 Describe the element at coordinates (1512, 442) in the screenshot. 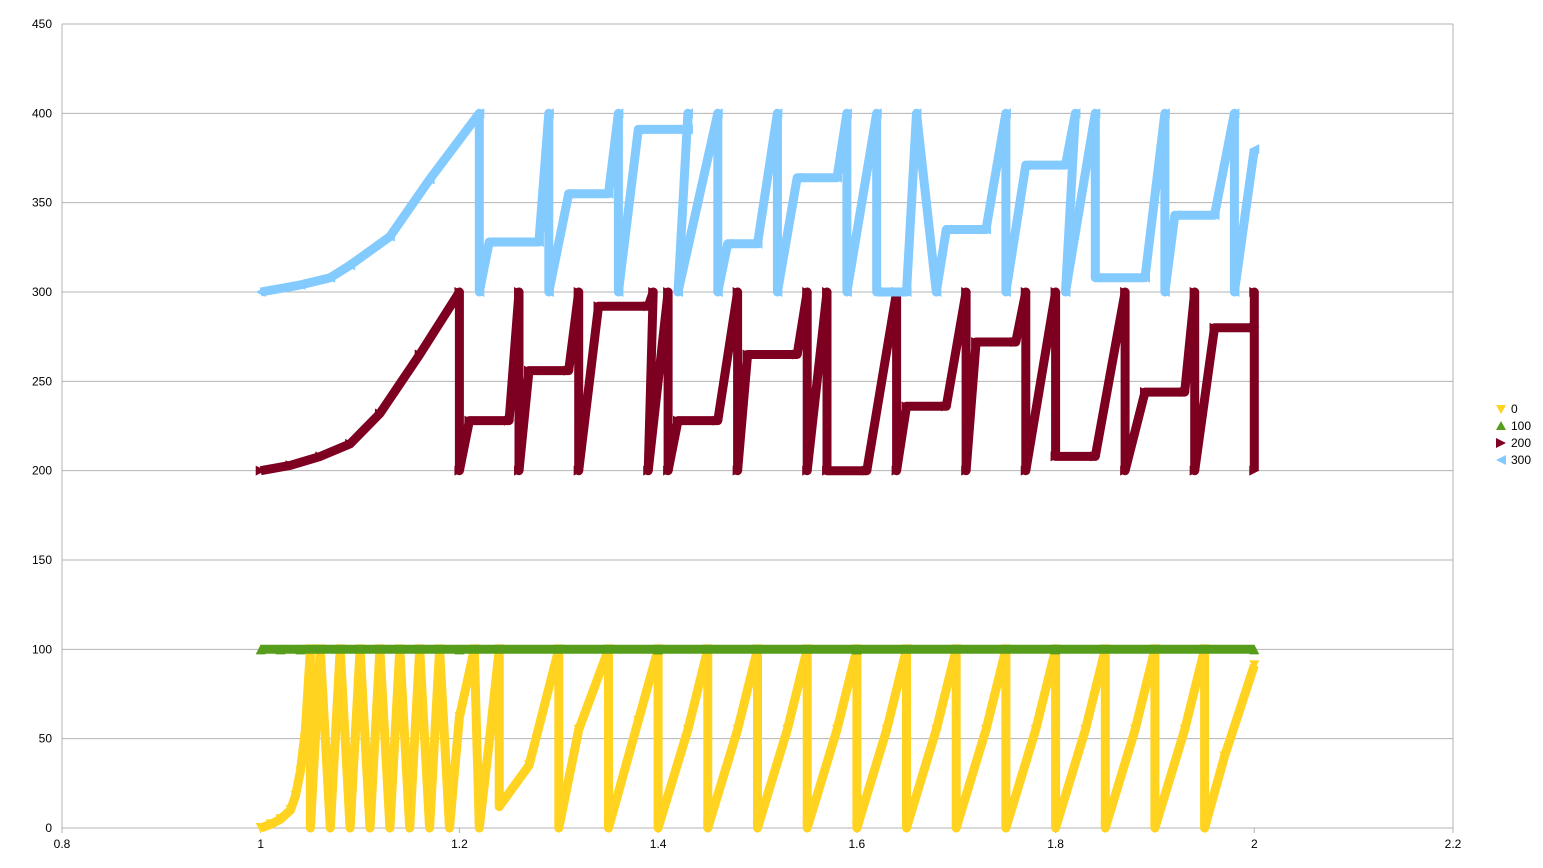

I see `legend-item-200: 200` at that location.